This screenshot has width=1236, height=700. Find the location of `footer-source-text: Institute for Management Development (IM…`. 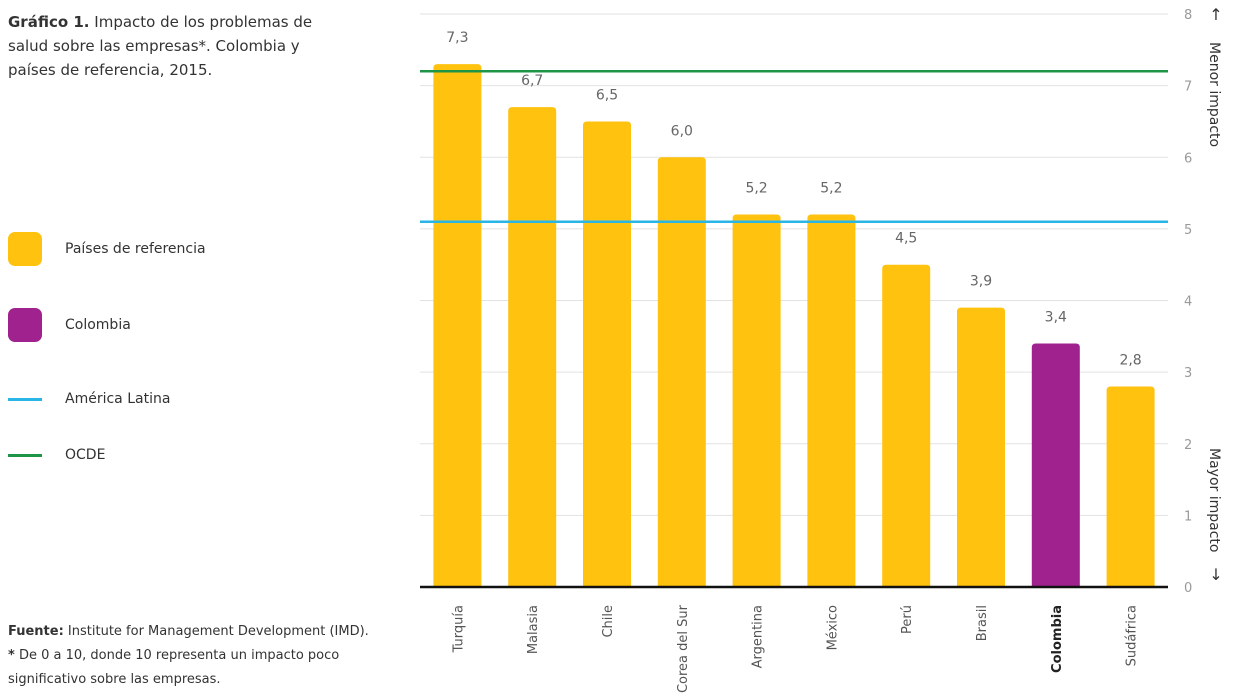

footer-source-text: Institute for Management Development (IM… is located at coordinates (216, 631).